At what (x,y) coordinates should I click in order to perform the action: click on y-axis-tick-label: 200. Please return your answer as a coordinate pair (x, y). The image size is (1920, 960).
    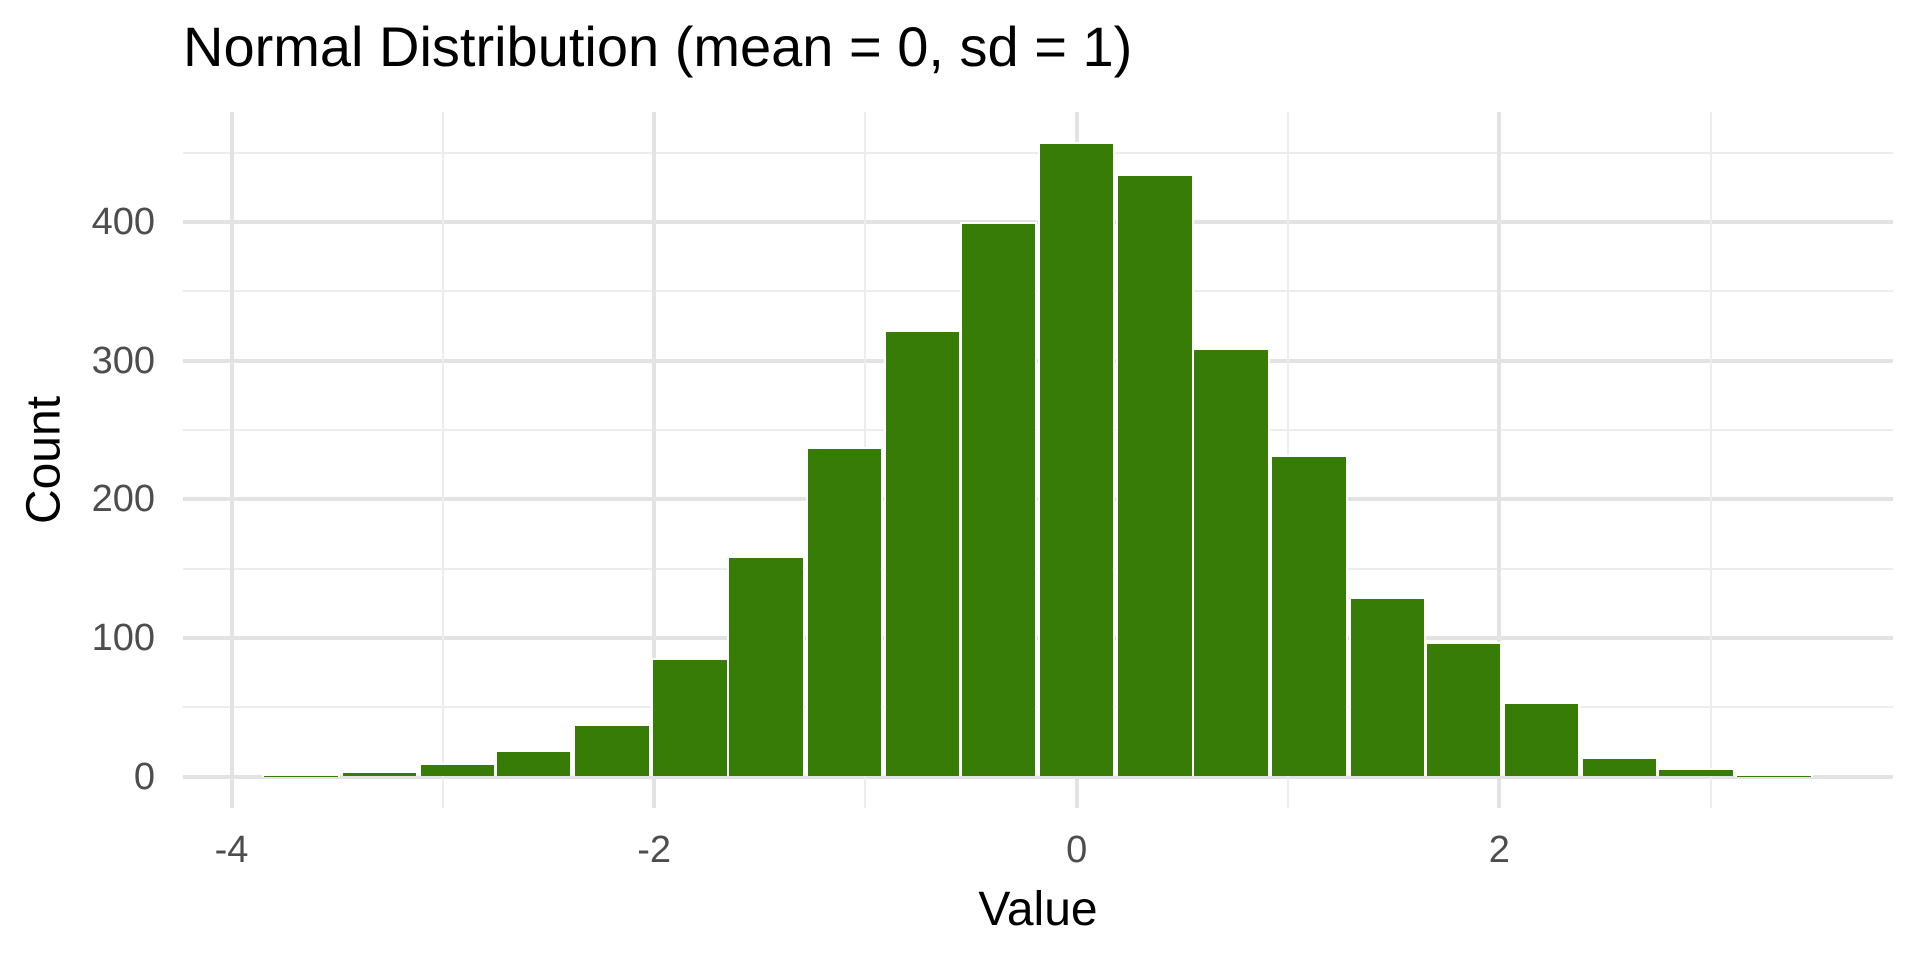
    Looking at the image, I should click on (123, 499).